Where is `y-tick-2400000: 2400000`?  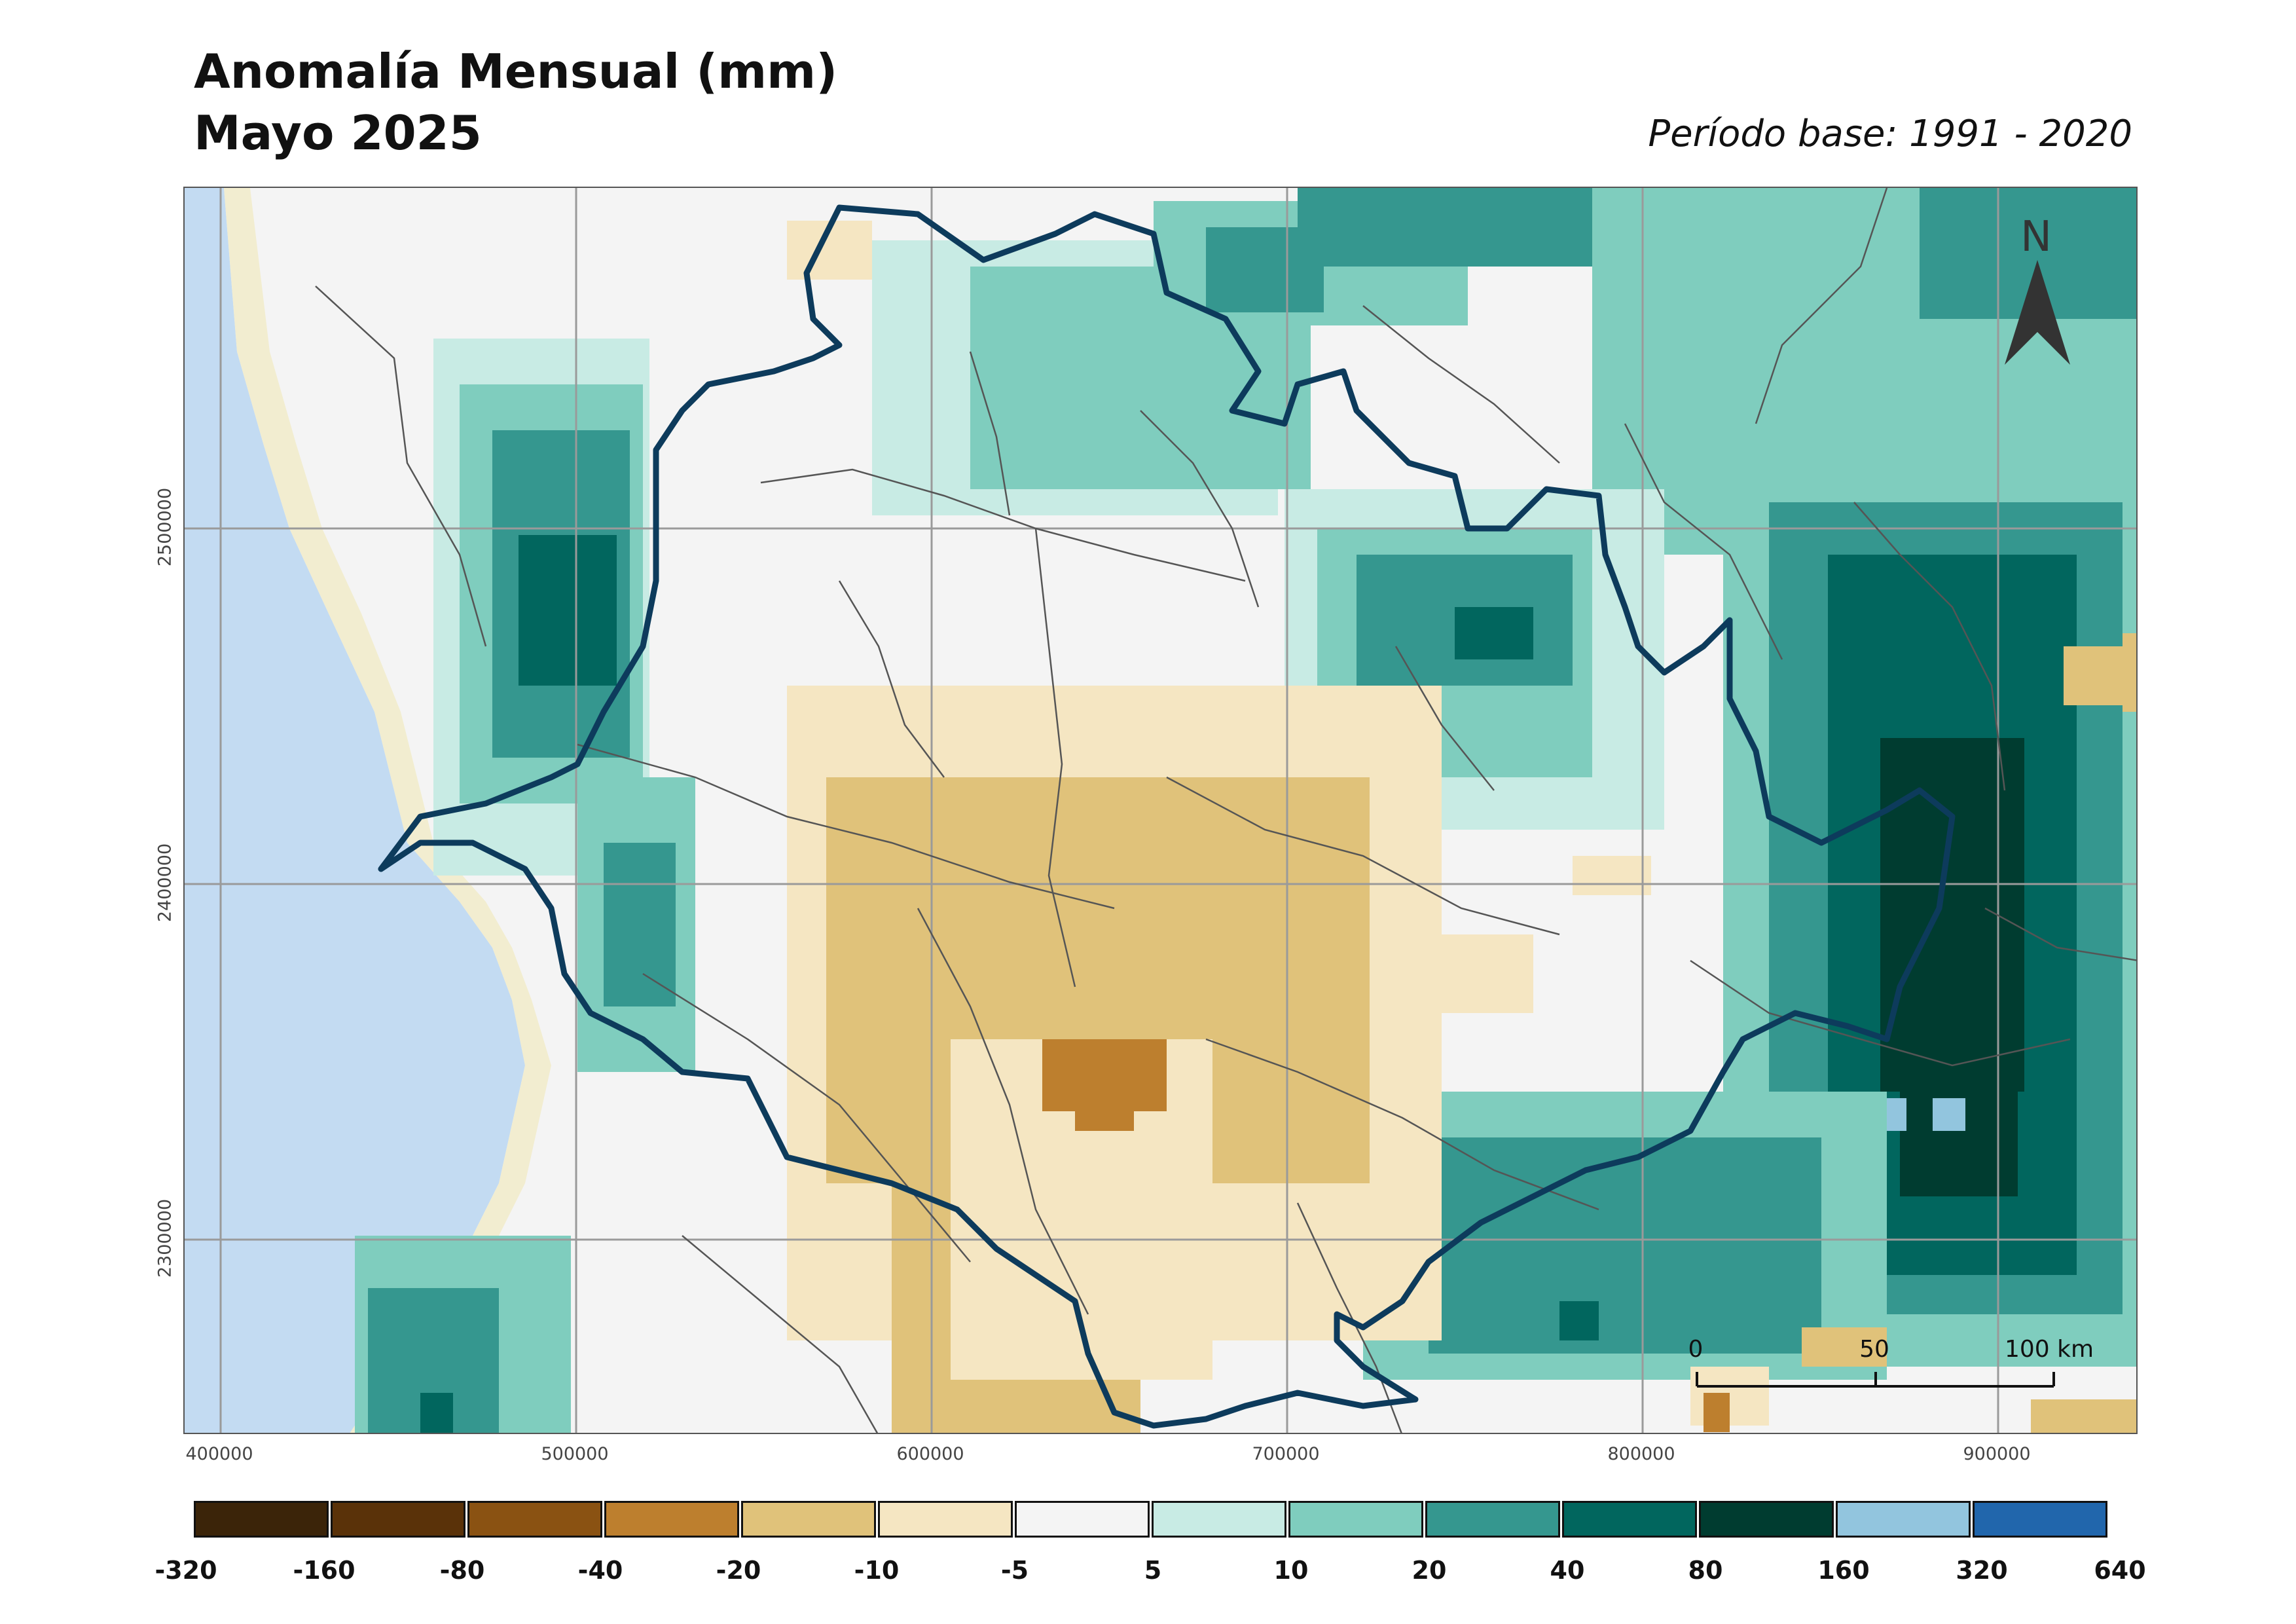 y-tick-2400000: 2400000 is located at coordinates (165, 883).